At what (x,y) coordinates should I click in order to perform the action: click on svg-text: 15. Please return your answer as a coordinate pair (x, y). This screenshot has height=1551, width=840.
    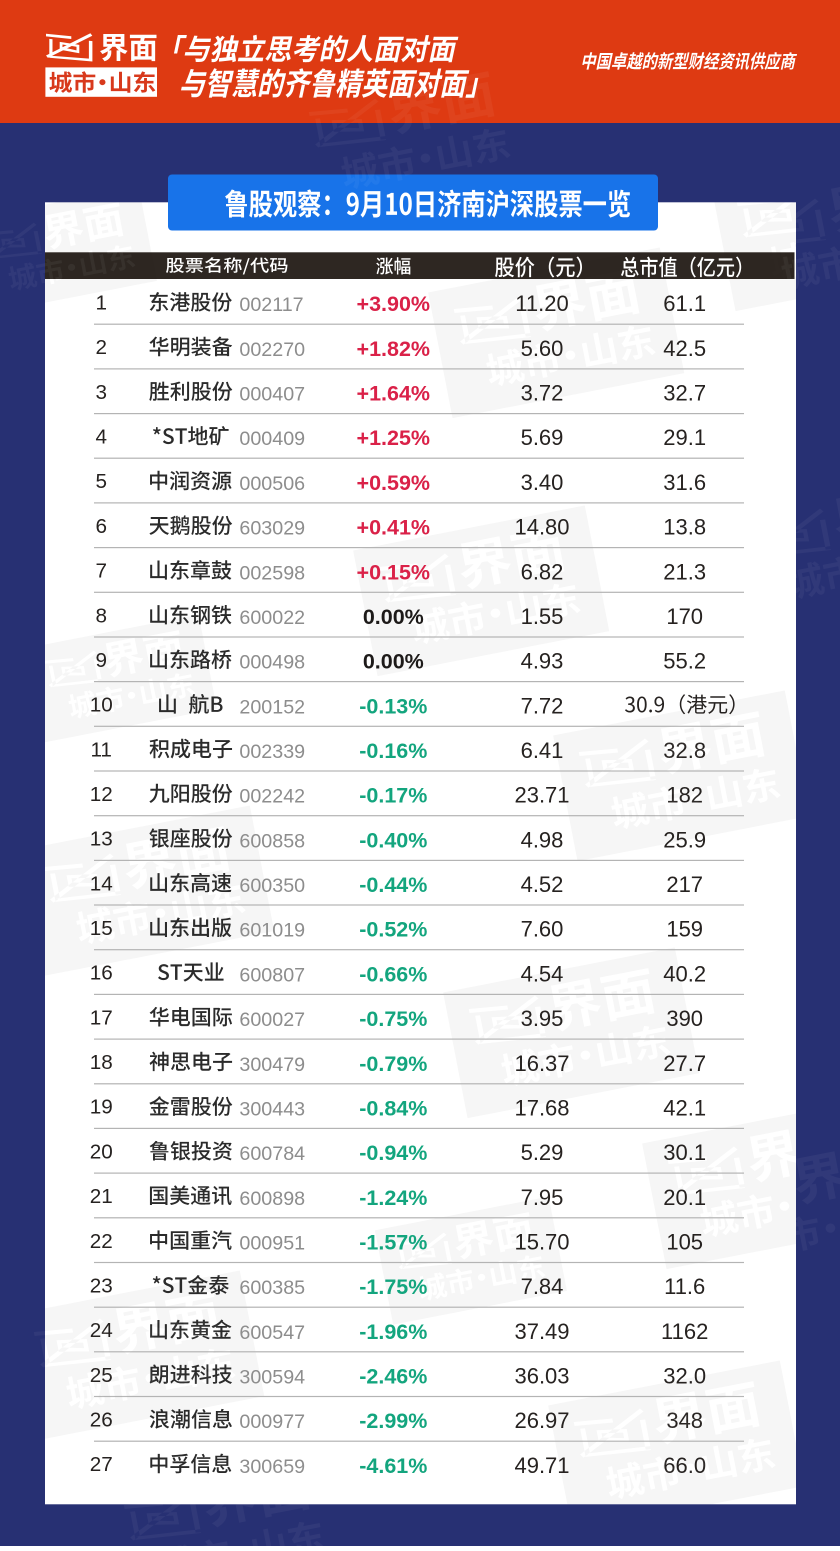
    Looking at the image, I should click on (101, 928).